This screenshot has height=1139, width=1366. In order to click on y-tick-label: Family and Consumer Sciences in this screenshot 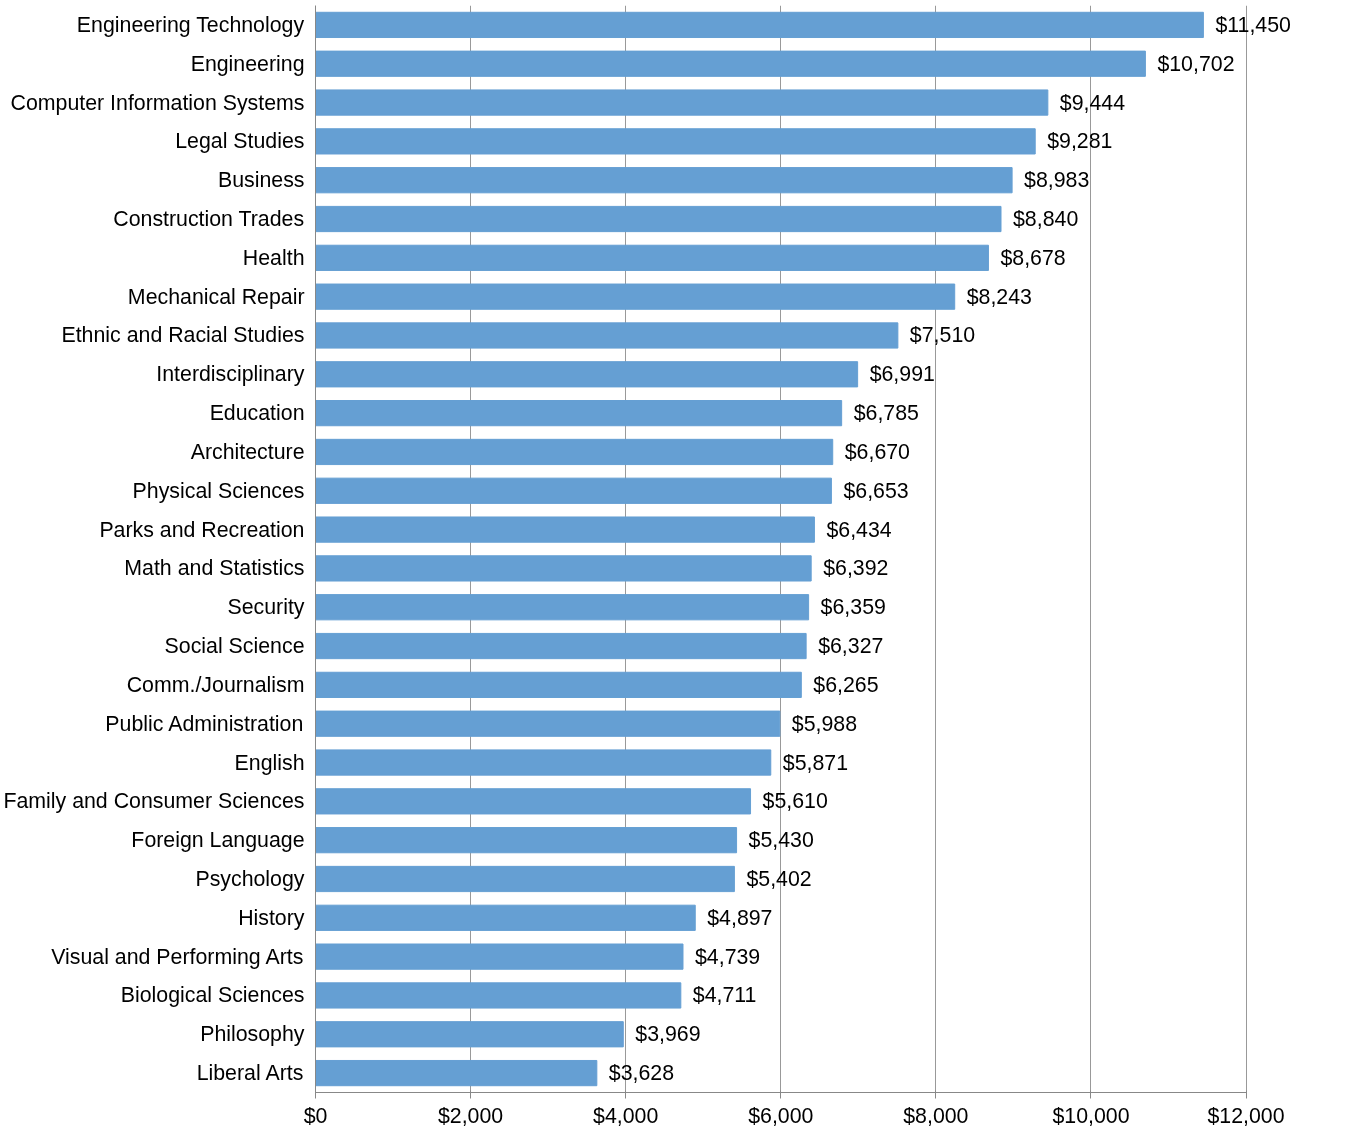, I will do `click(154, 801)`.